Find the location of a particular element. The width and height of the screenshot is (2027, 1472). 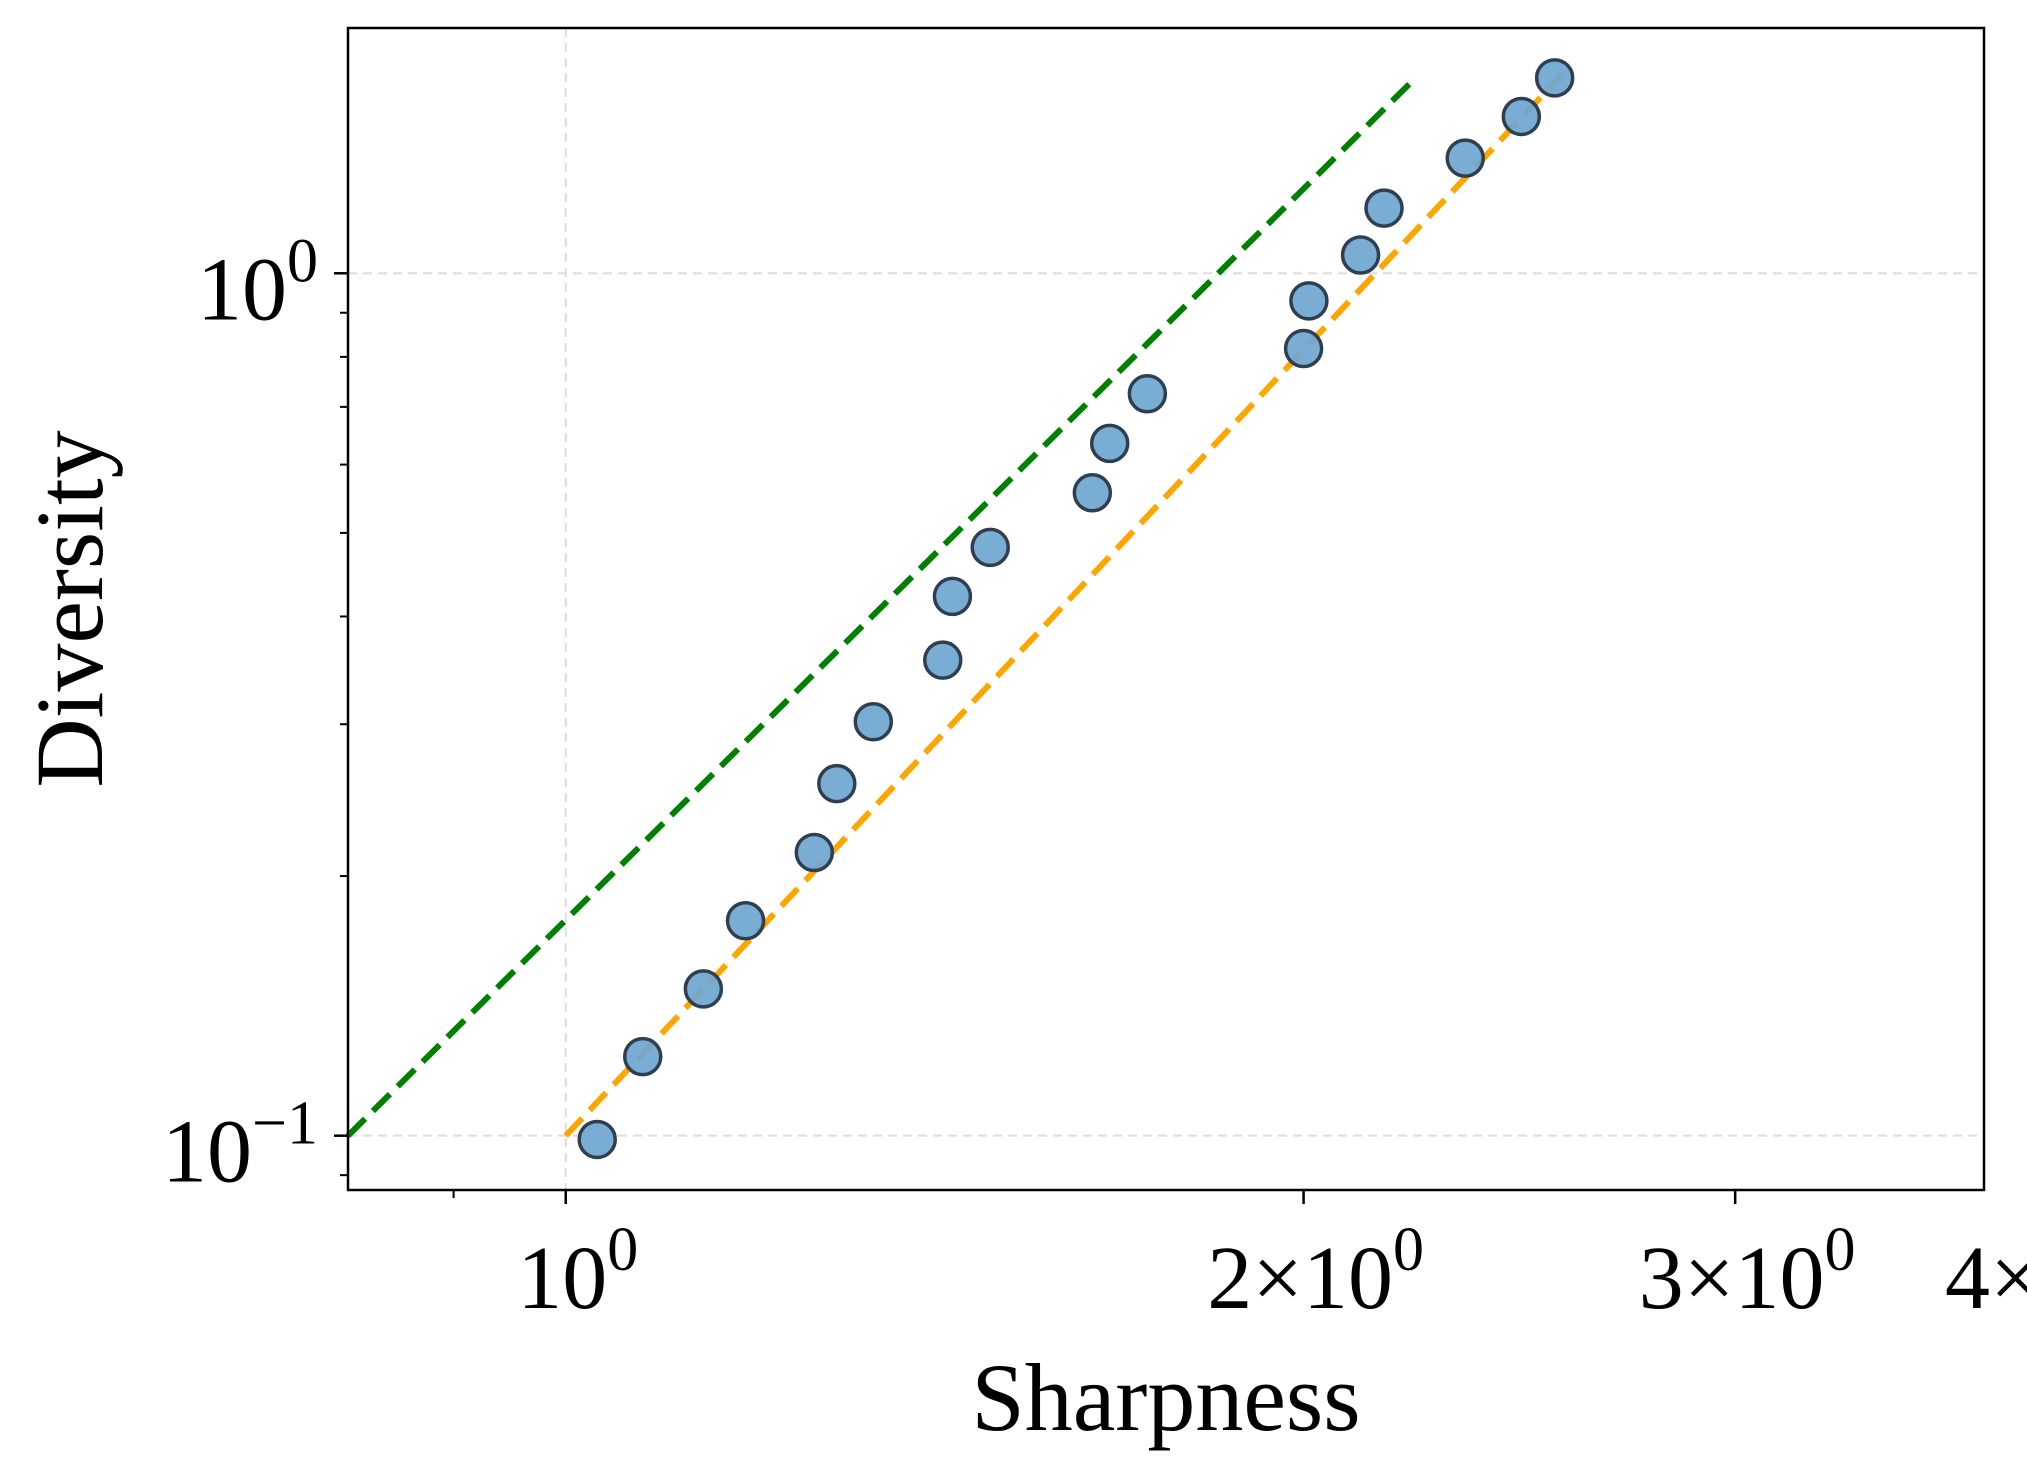

y-axis-label: Diversity is located at coordinates (69, 608).